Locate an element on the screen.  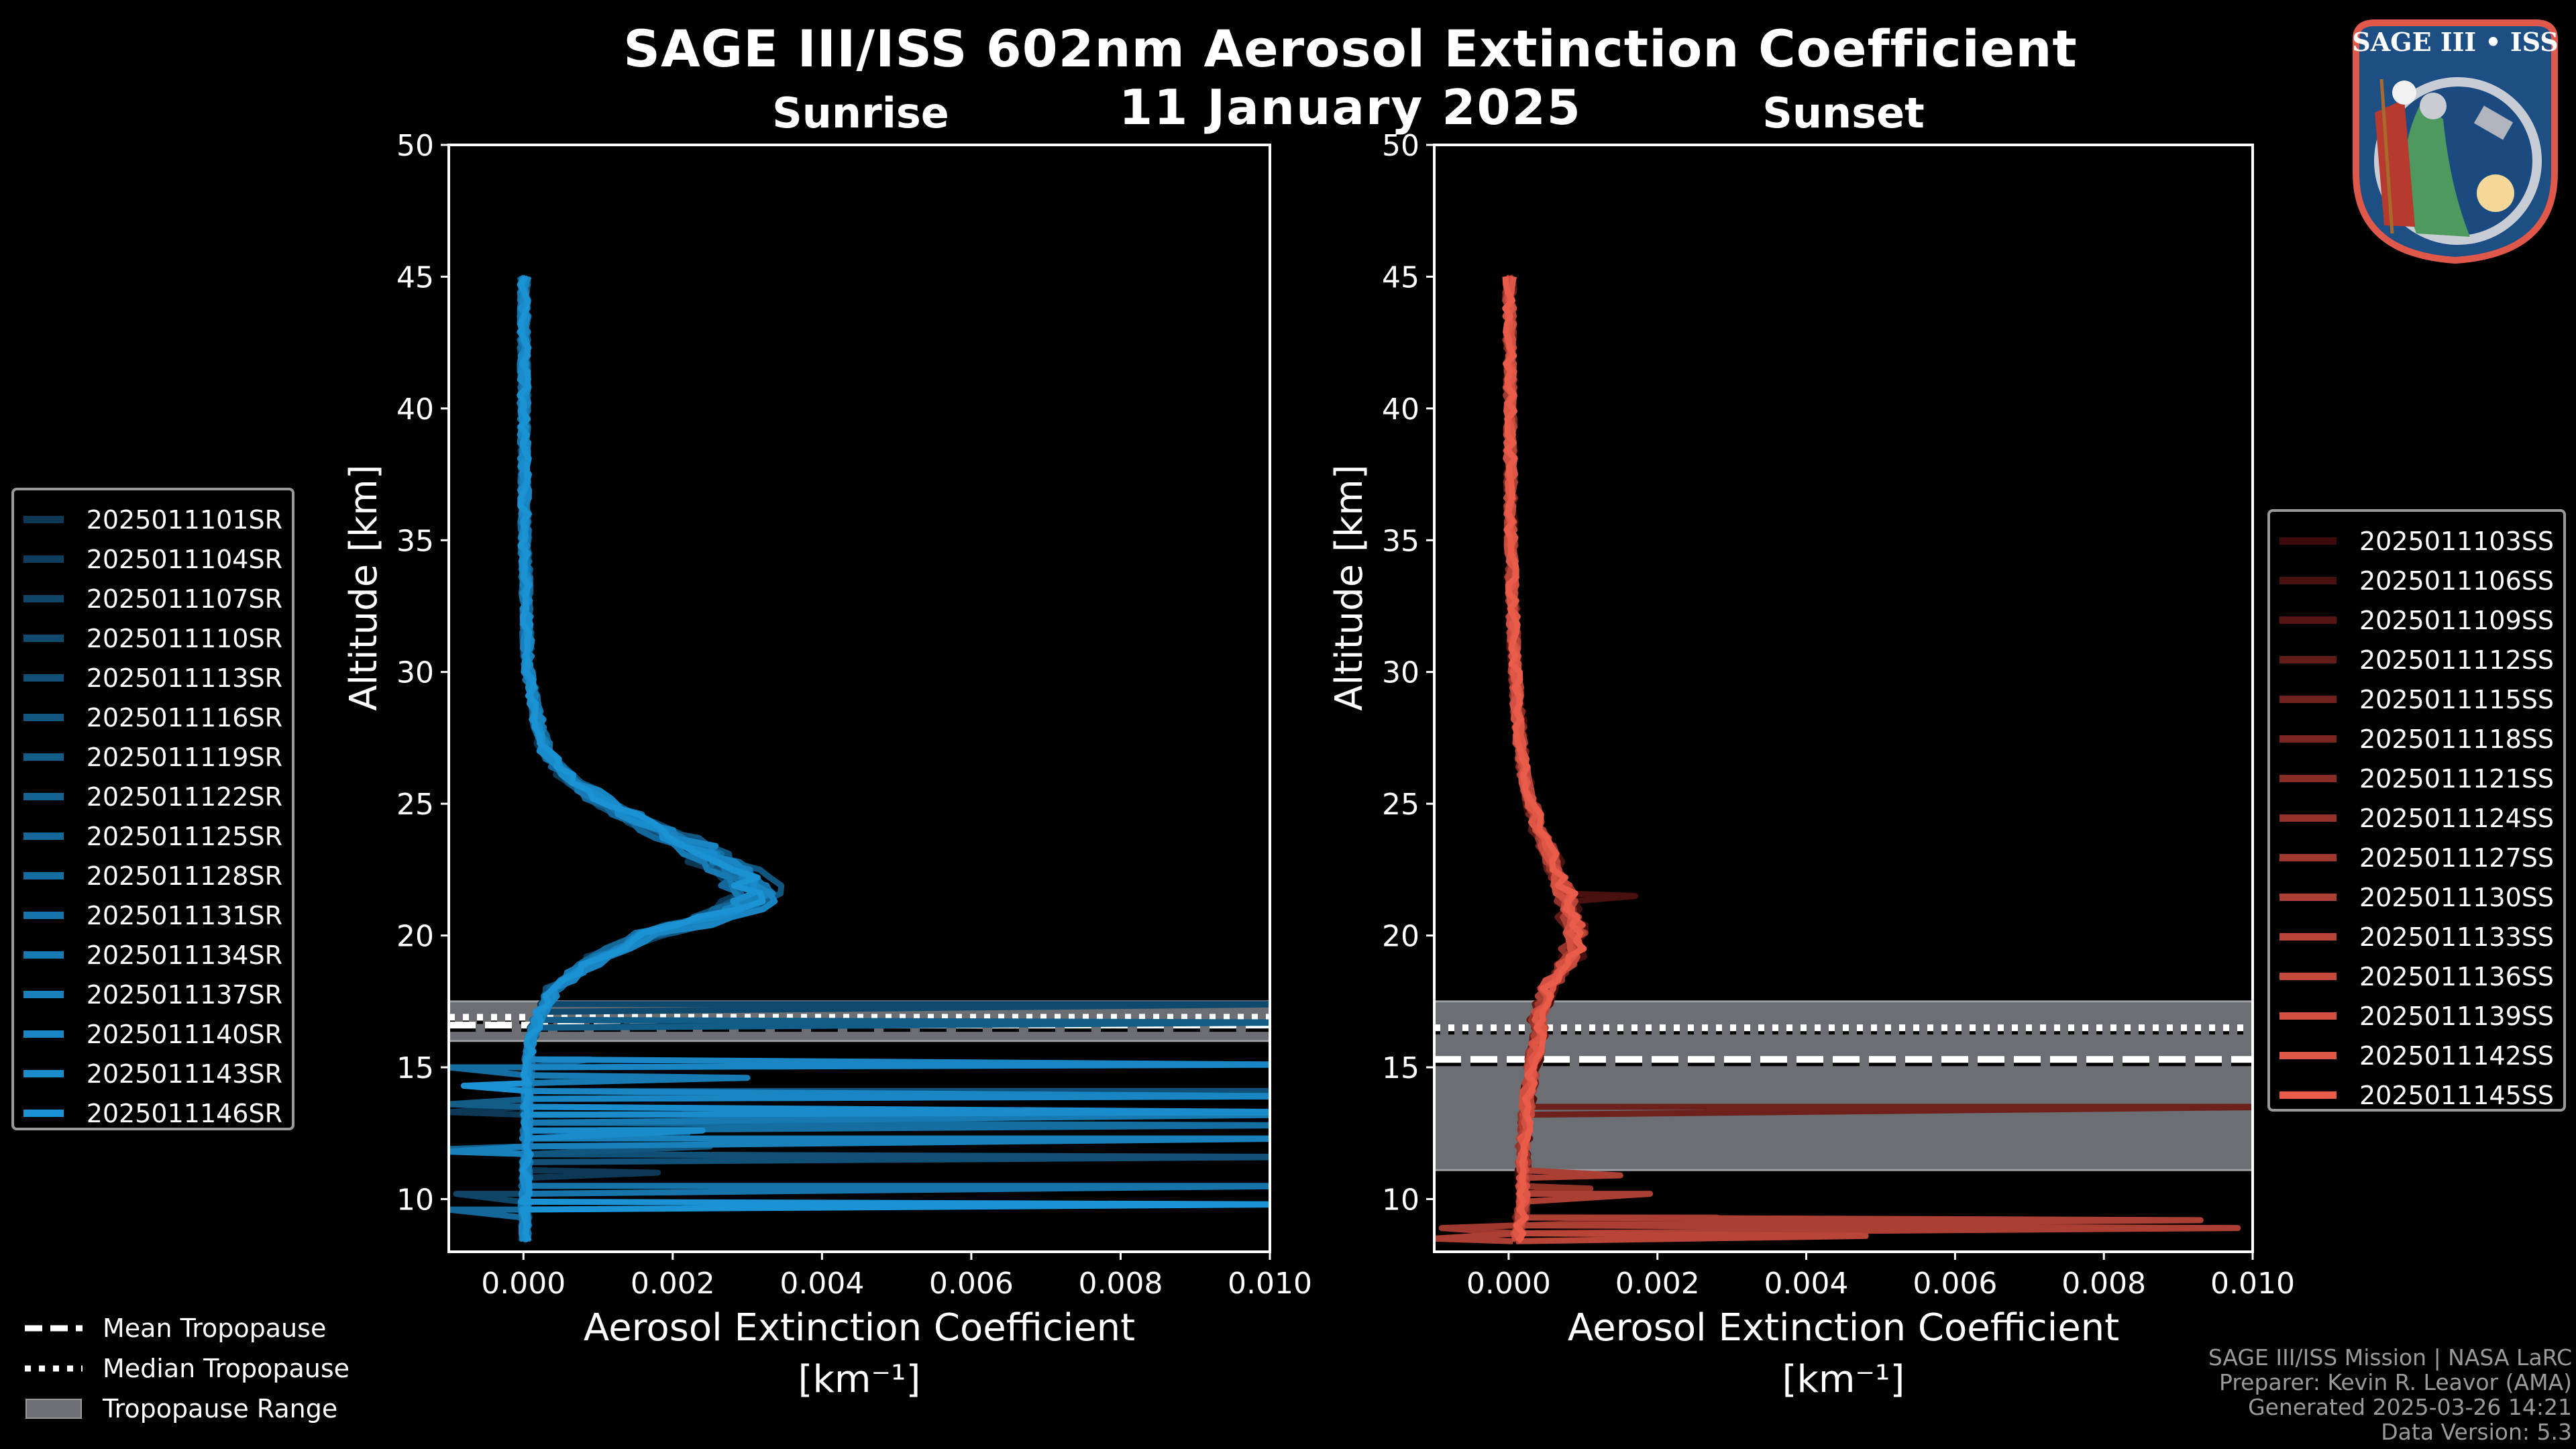
x-axis-label: Aerosol Extinction Coefficient is located at coordinates (1843, 1328).